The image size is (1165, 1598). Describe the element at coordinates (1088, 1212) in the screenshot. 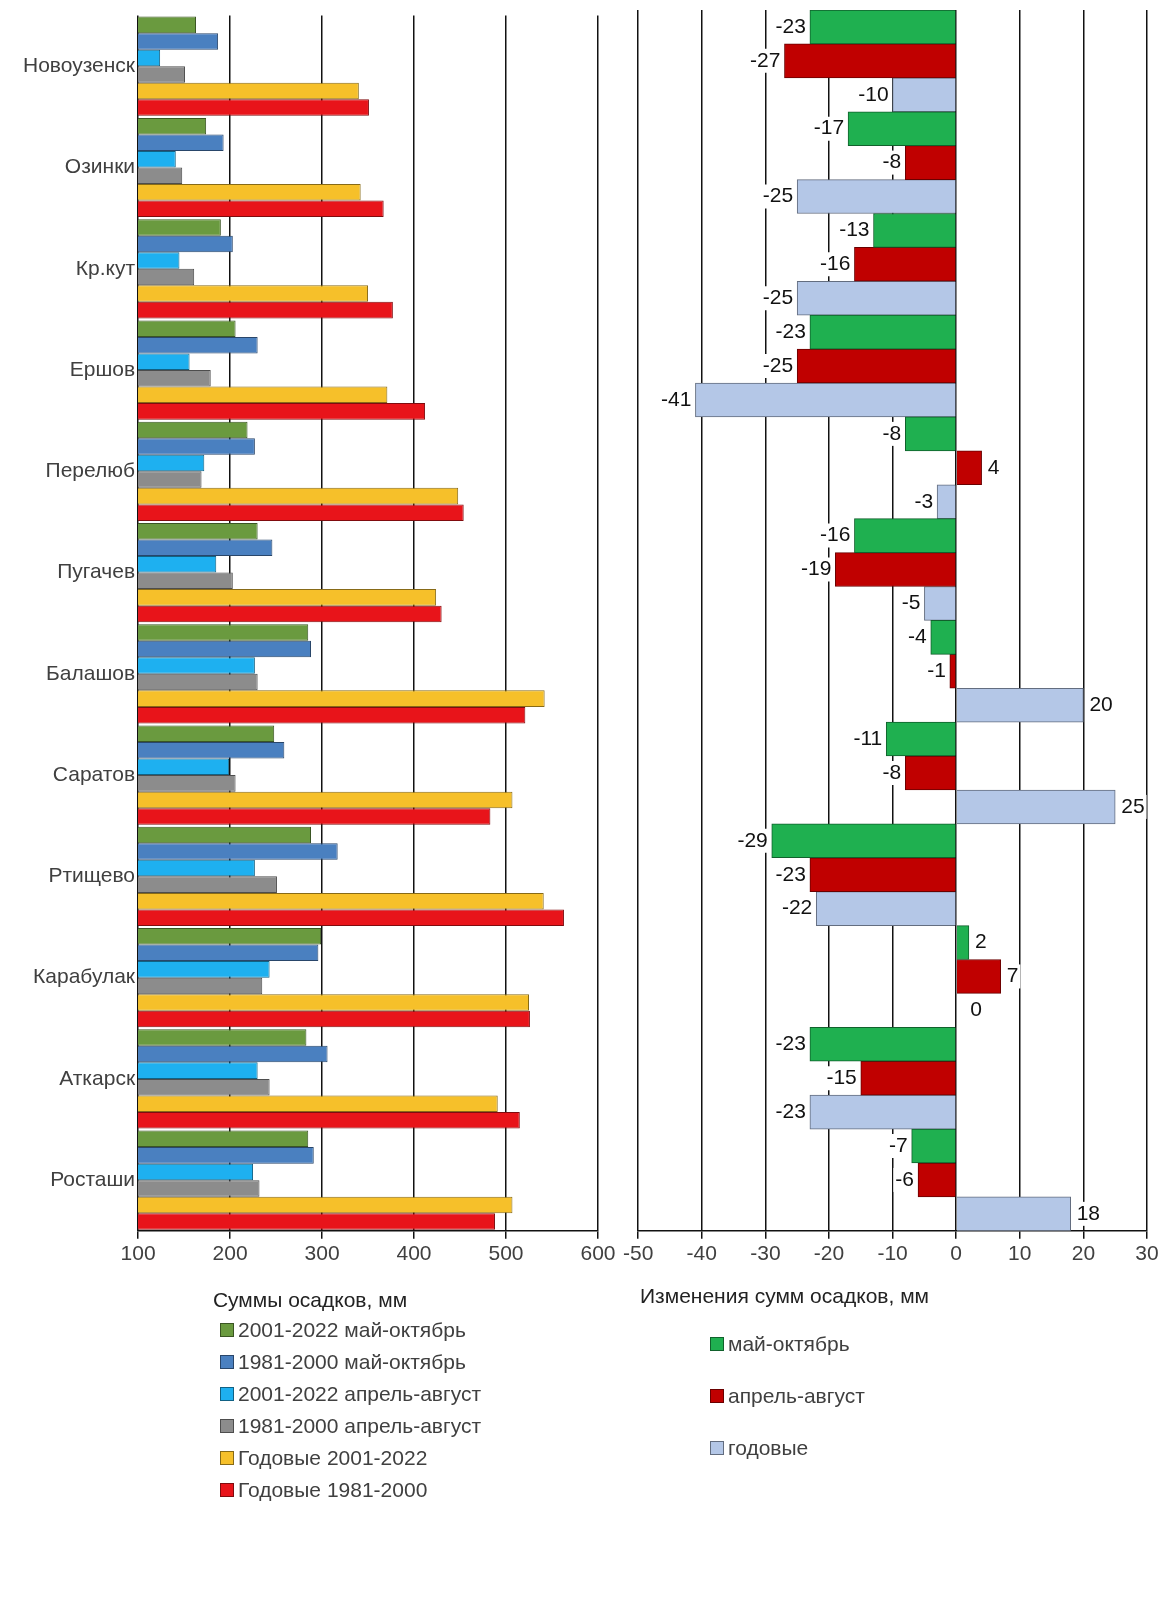

I see `data-label: 18` at that location.